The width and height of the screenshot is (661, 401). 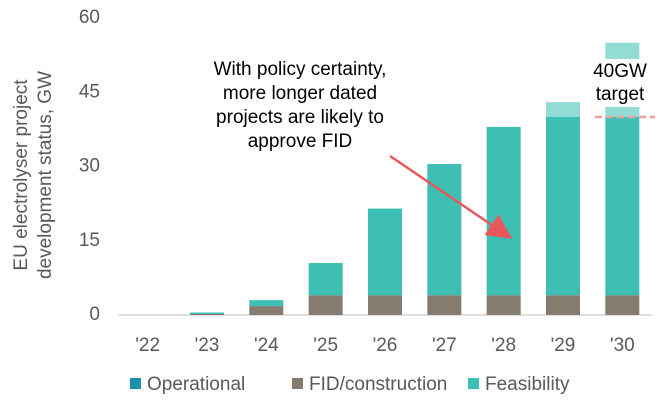 I want to click on y-axis-label: EU electrolyser project, so click(x=21, y=175).